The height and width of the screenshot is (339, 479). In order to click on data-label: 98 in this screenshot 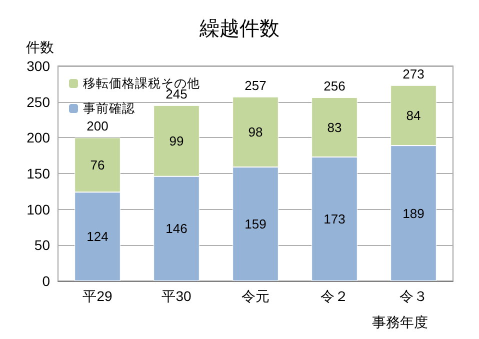, I will do `click(255, 132)`.